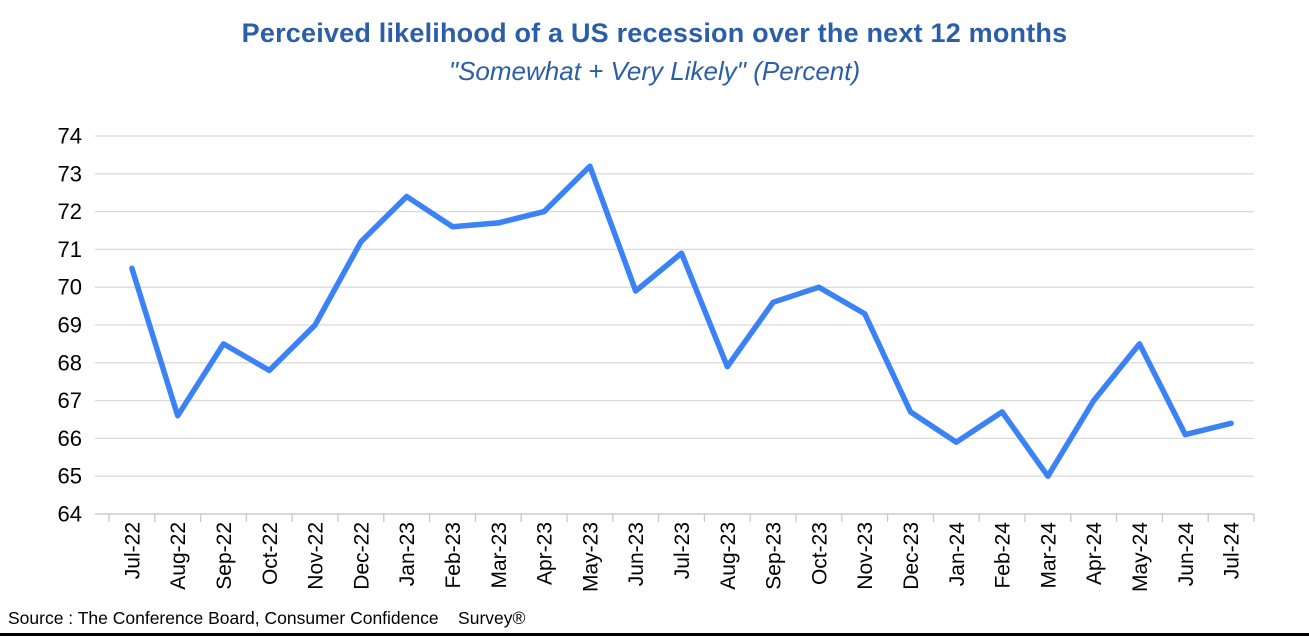  What do you see at coordinates (70, 362) in the screenshot?
I see `y-axis-label: 68` at bounding box center [70, 362].